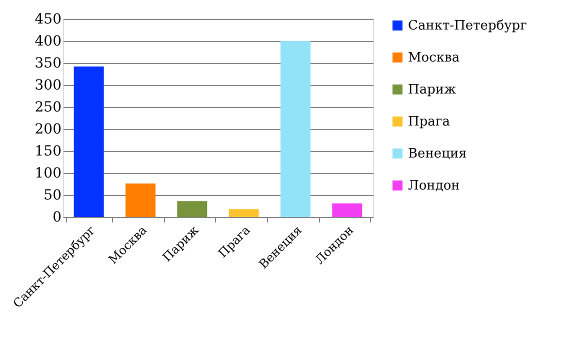  What do you see at coordinates (429, 122) in the screenshot?
I see `legend-label: Прага` at bounding box center [429, 122].